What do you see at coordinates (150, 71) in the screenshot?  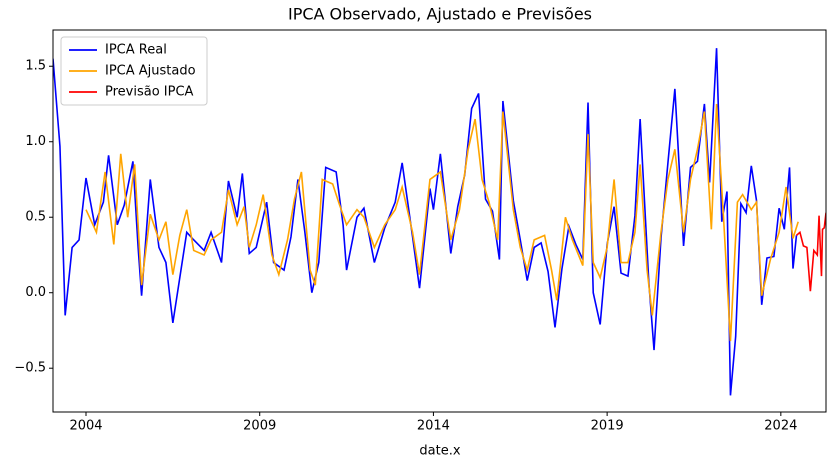 I see `legend-label: IPCA Ajustado` at bounding box center [150, 71].